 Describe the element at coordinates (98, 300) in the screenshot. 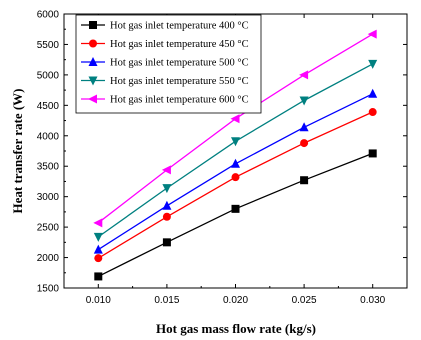

I see `x-tick-label: 0.010` at that location.